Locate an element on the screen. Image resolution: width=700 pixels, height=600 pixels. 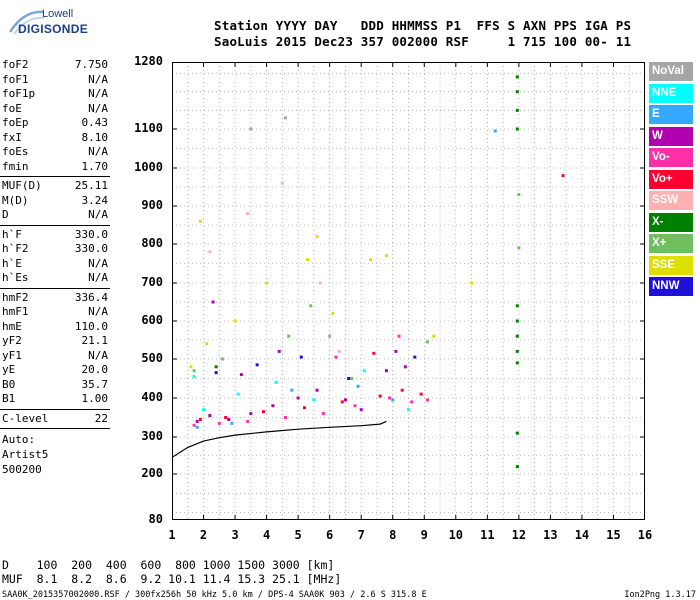
auto-scaling-line: Artist5 is located at coordinates (25, 454).